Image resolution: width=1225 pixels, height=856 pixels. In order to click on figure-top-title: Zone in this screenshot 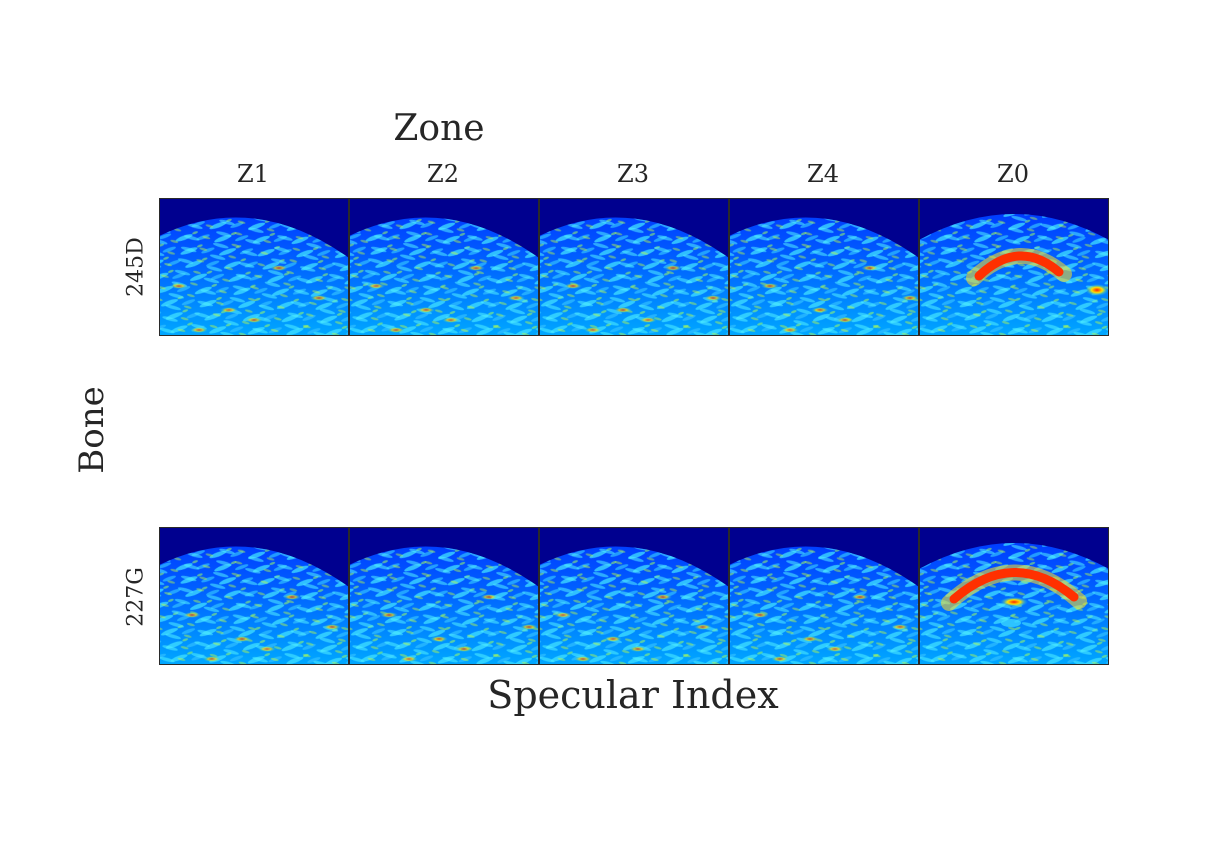, I will do `click(439, 128)`.